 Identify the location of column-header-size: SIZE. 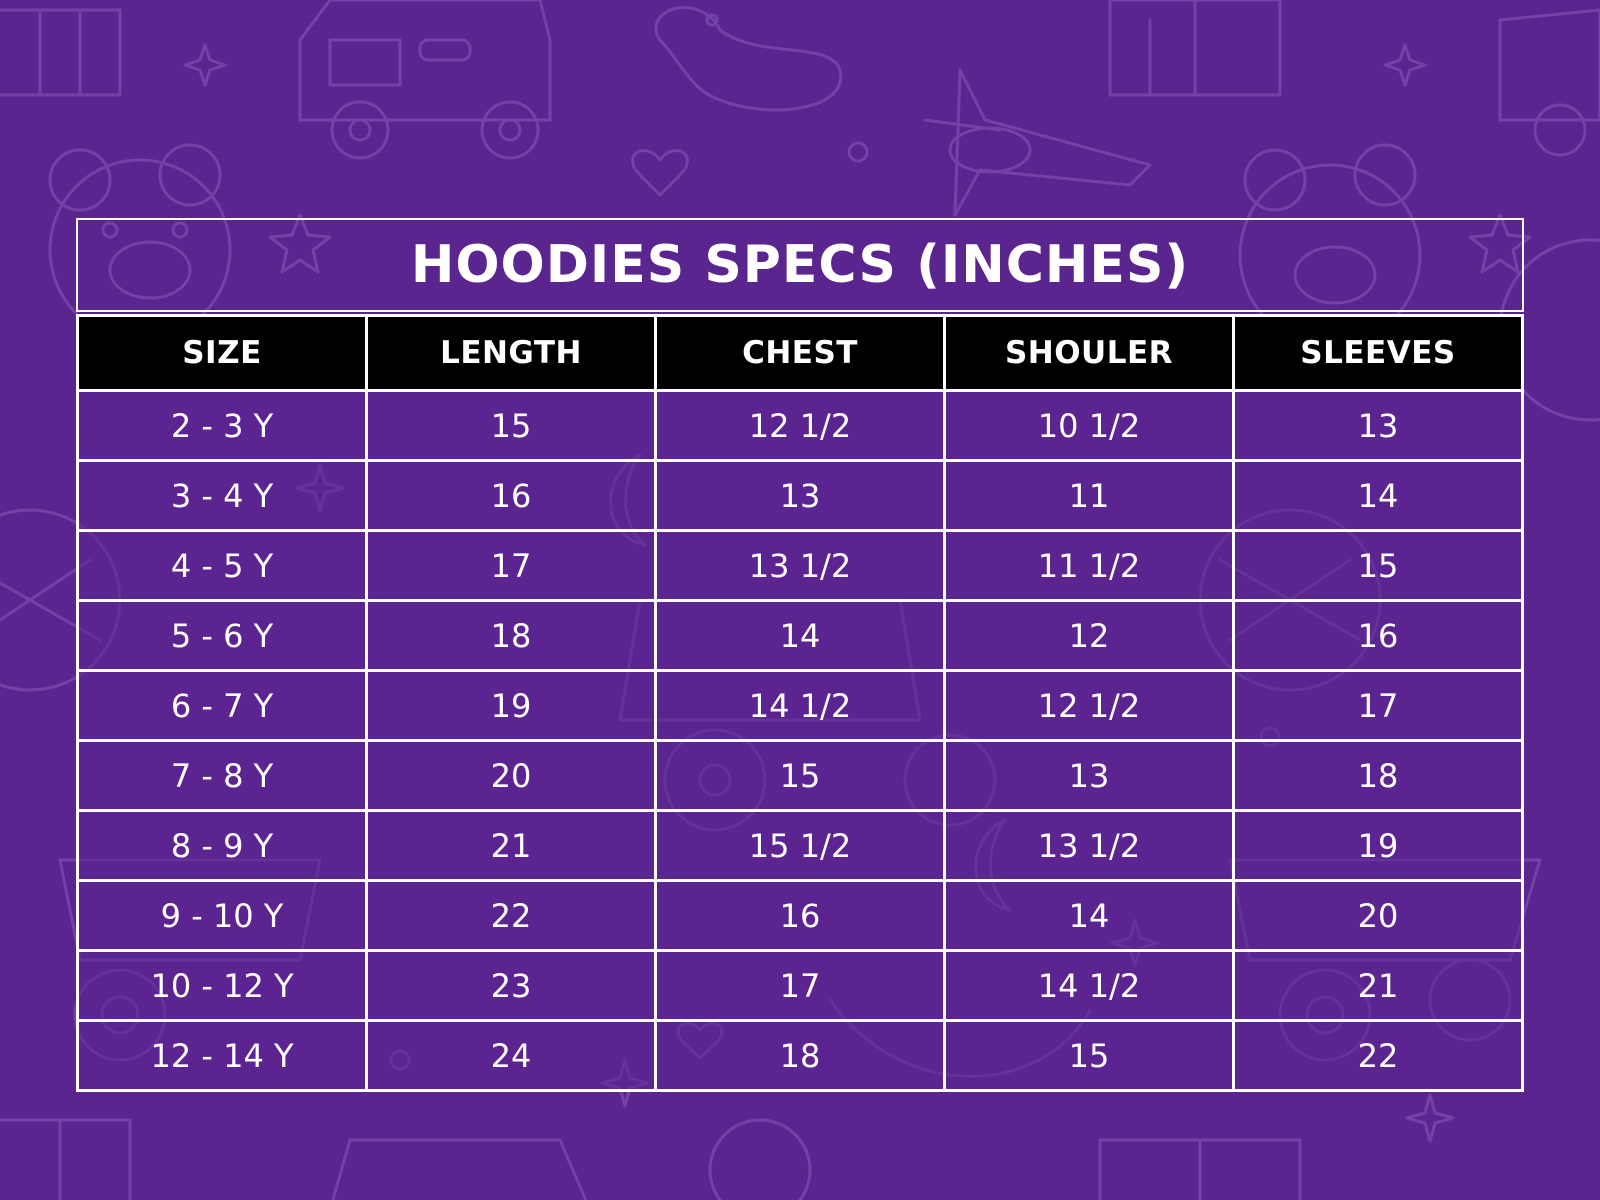
(222, 353).